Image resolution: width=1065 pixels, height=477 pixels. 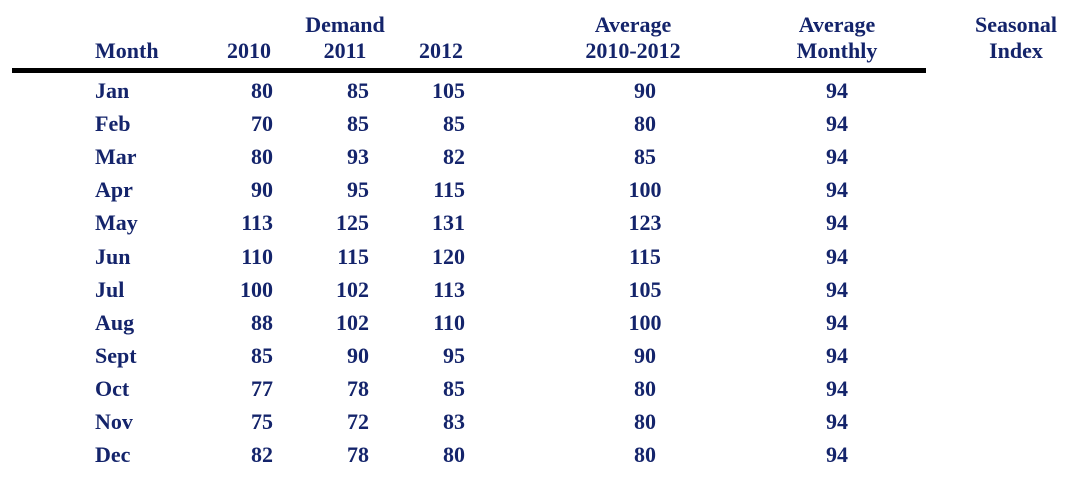 What do you see at coordinates (115, 322) in the screenshot?
I see `month-cell: Aug` at bounding box center [115, 322].